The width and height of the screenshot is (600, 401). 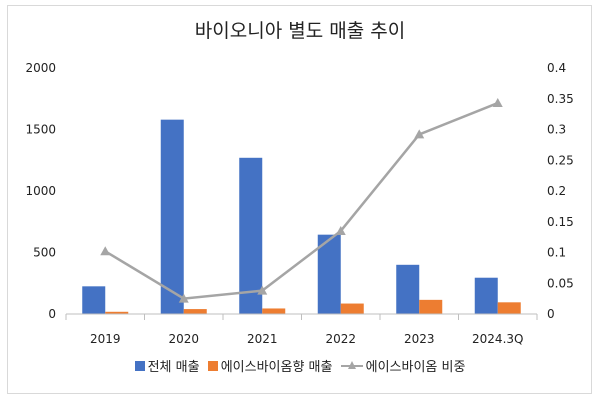 I want to click on x-axis-tick-label: 2019, so click(x=105, y=339).